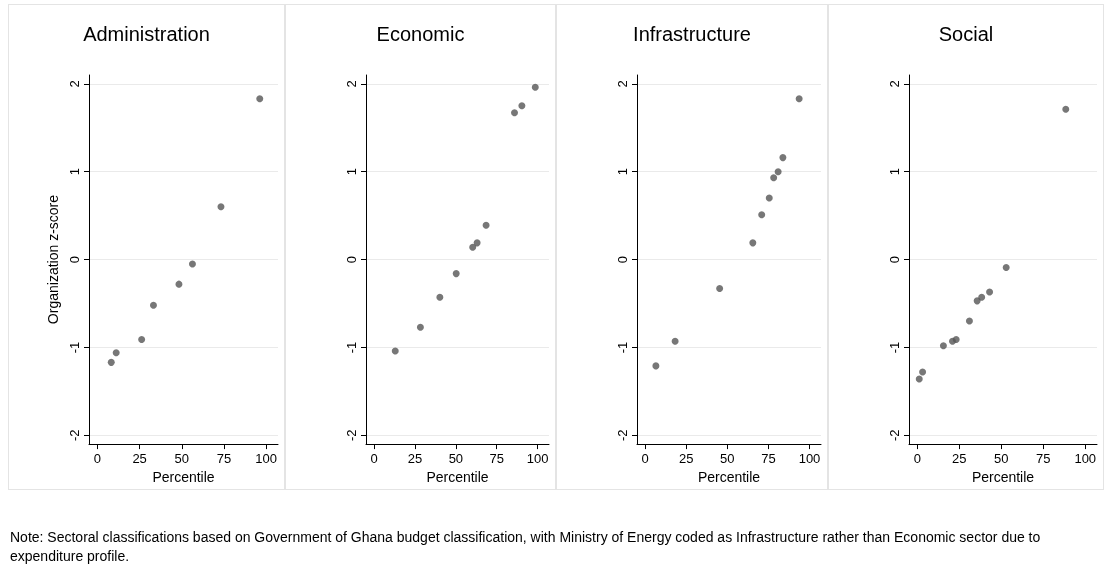 The width and height of the screenshot is (1112, 581). I want to click on chart-title: Administration, so click(146, 34).